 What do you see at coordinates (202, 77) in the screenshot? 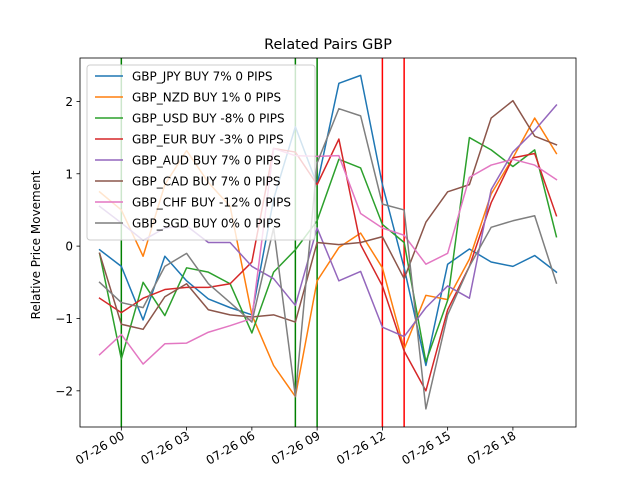
I see `legend-label-0: GBP_JPY BUY 7% 0 PIPS` at bounding box center [202, 77].